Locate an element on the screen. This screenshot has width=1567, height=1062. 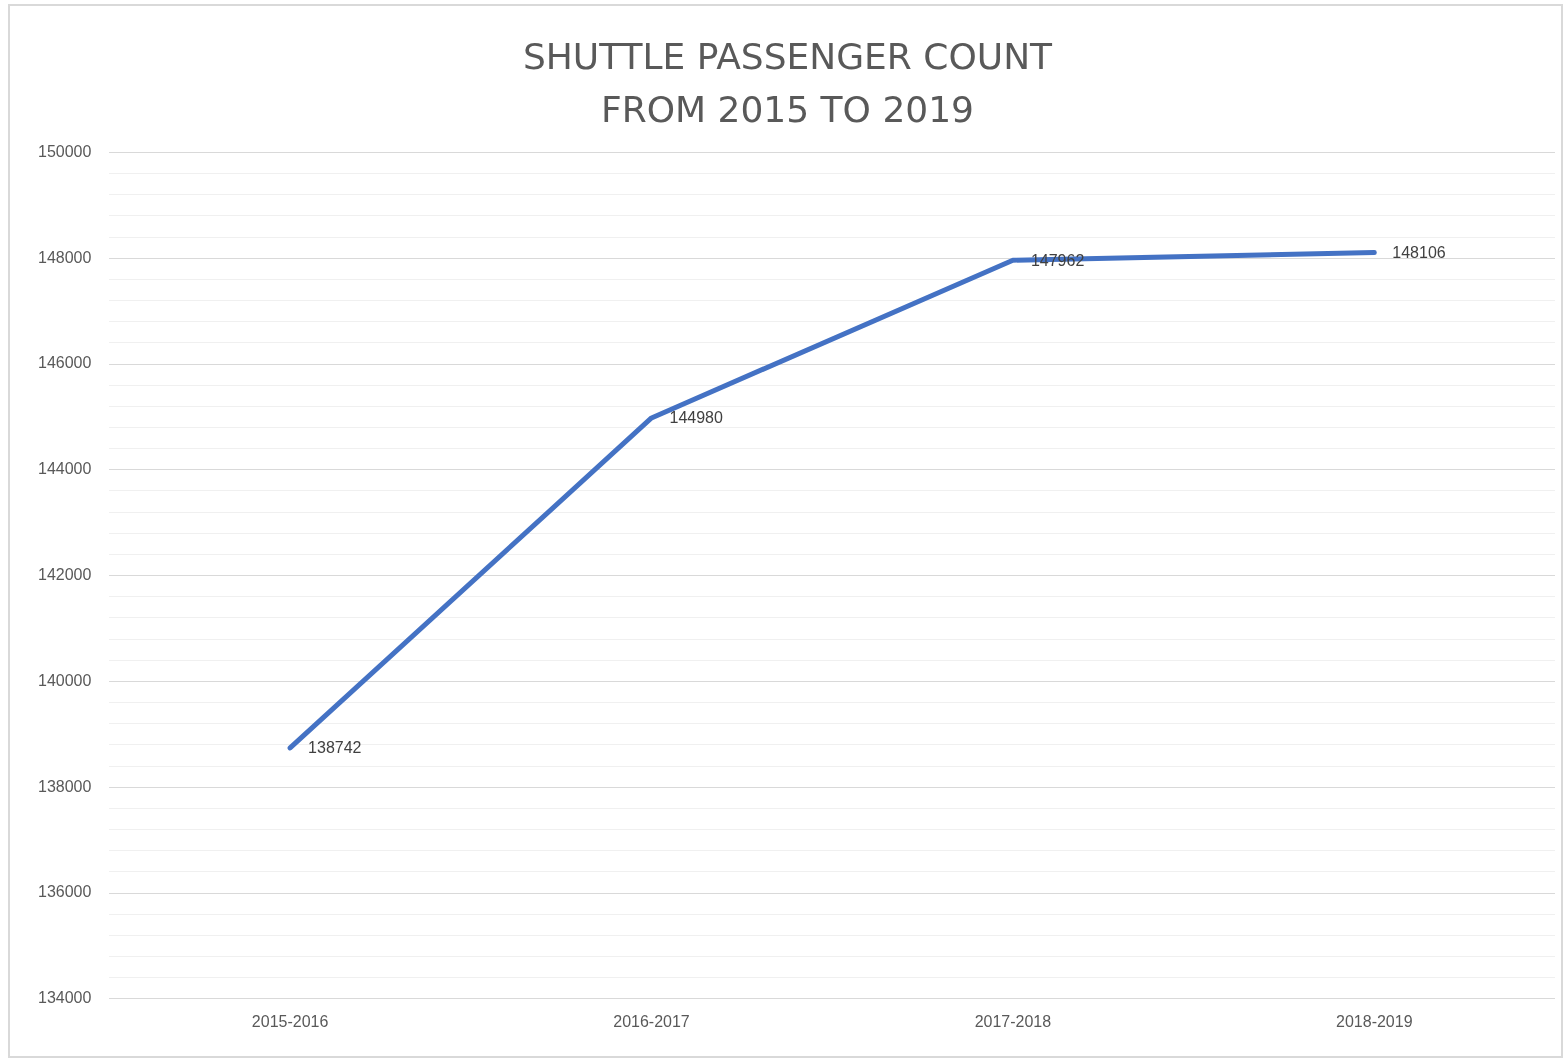
data-label: 148106 is located at coordinates (1419, 252).